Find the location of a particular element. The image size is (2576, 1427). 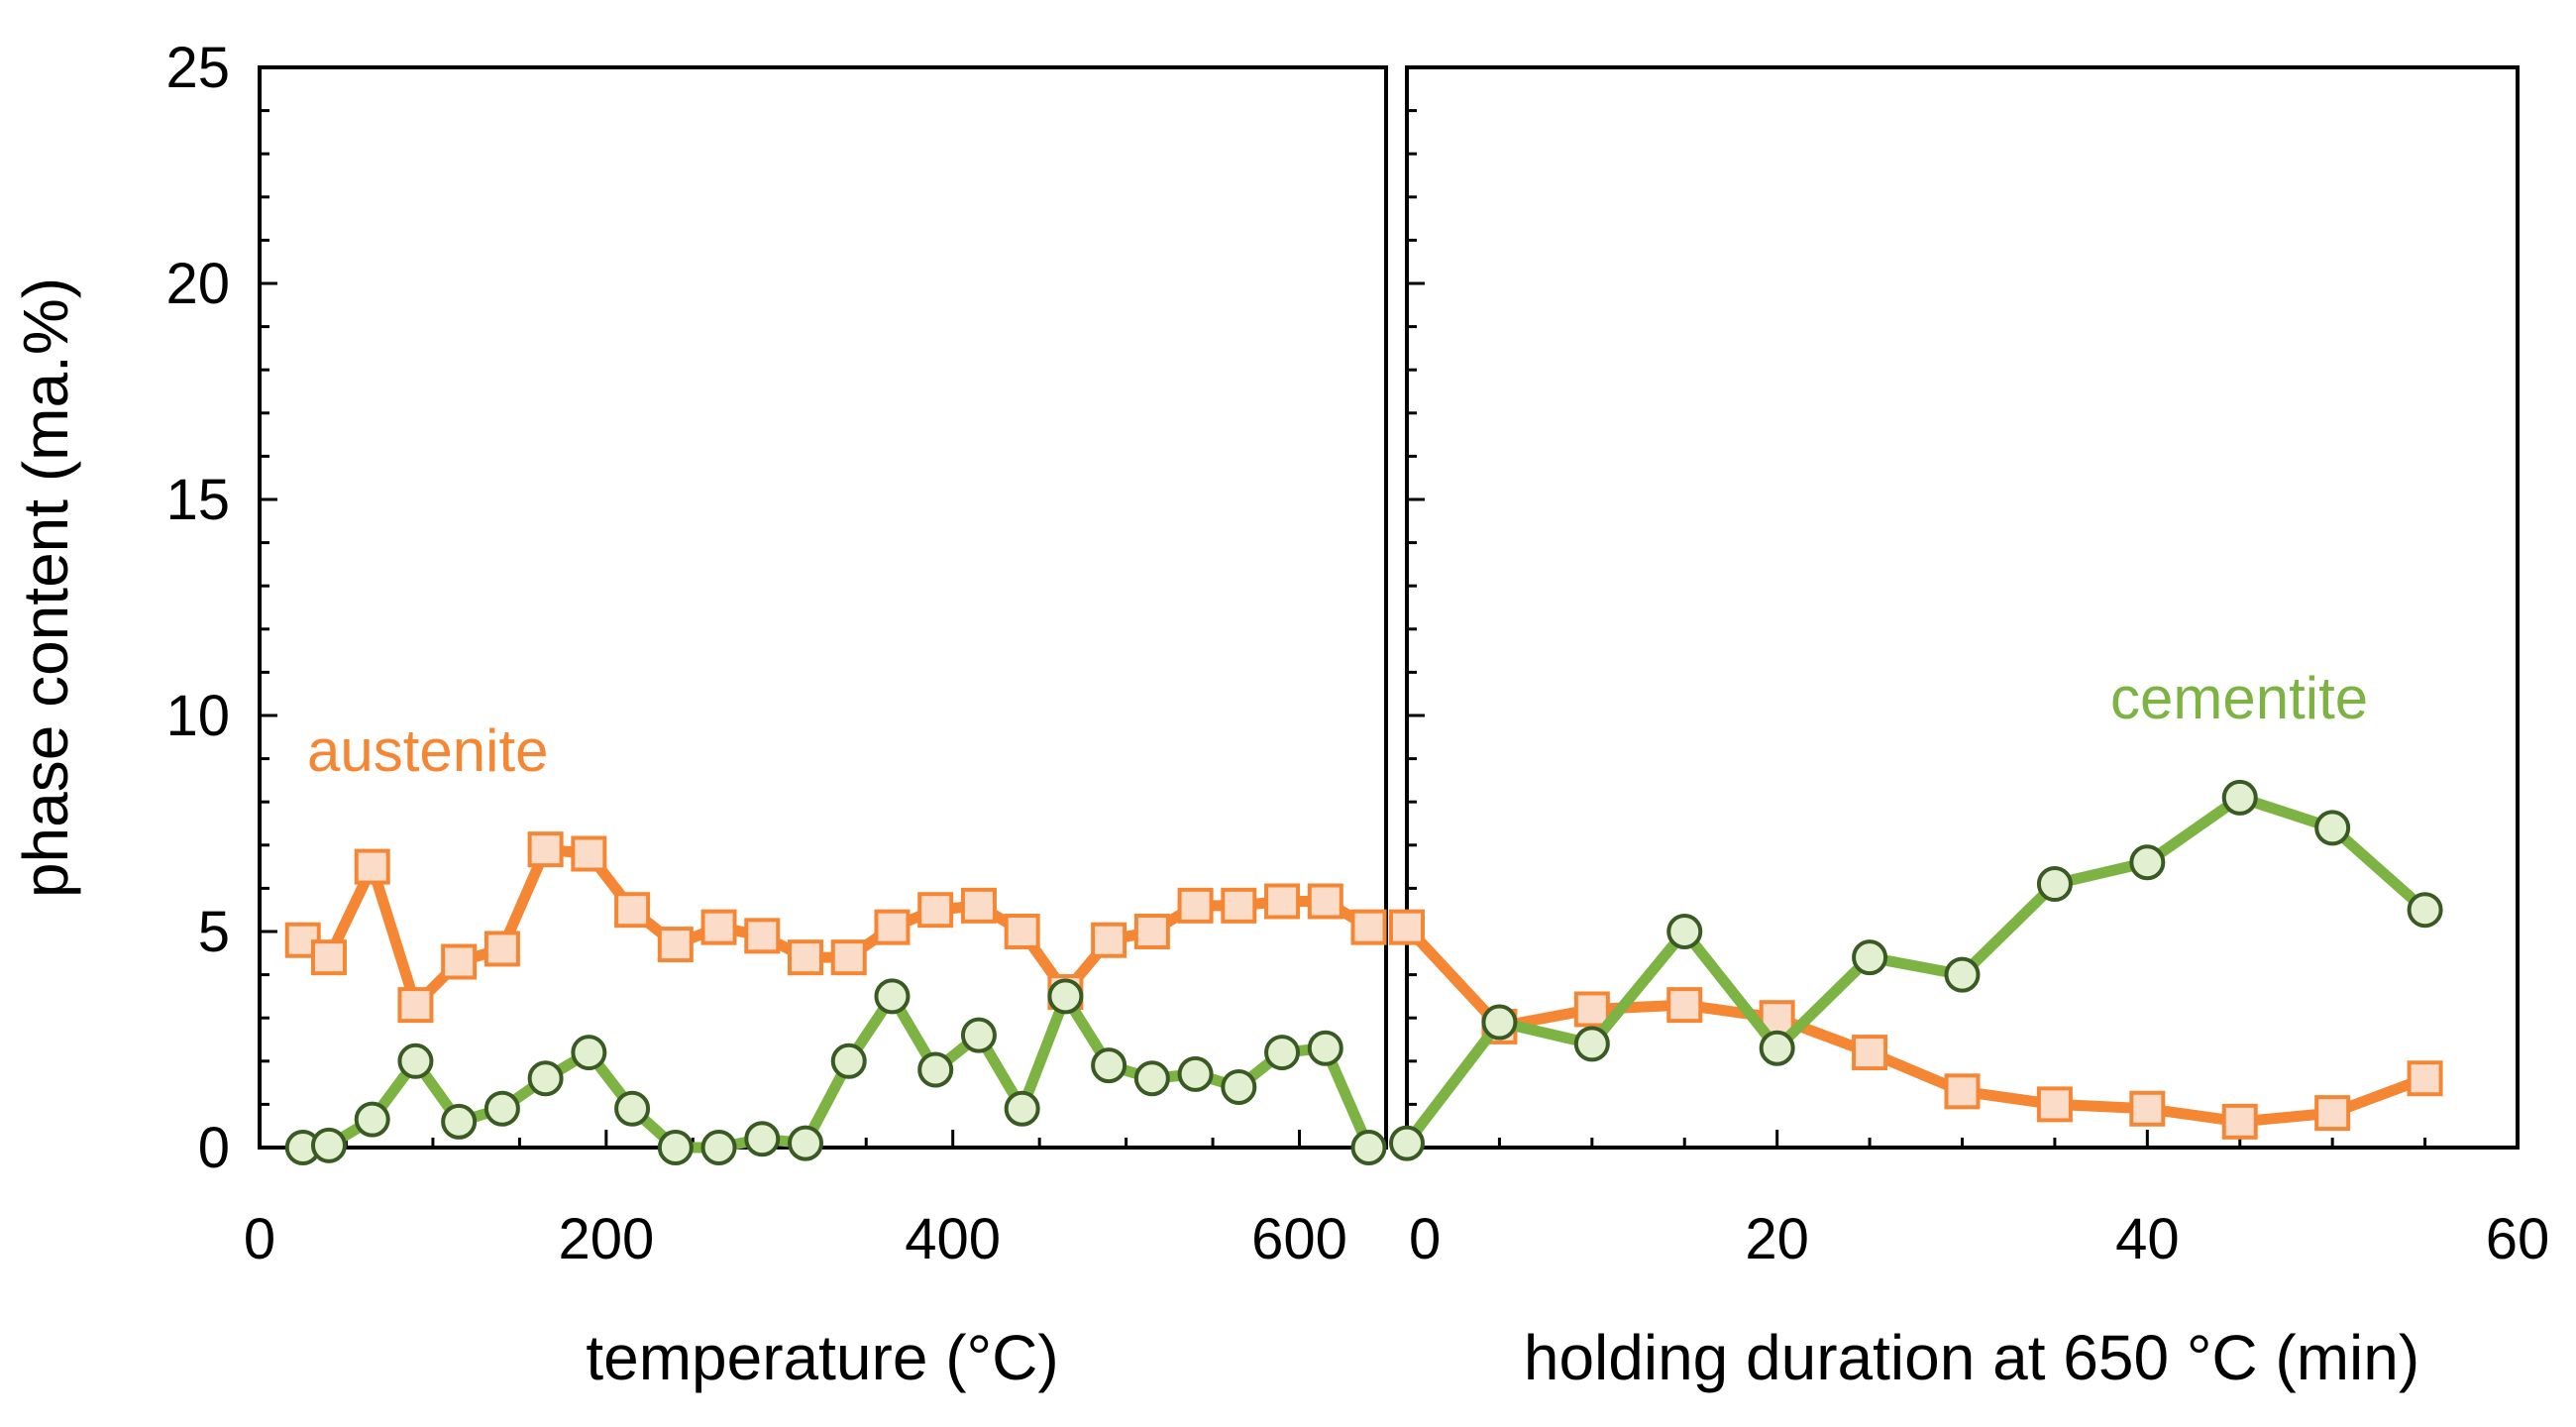

x-tick-label-p1: 20 is located at coordinates (1777, 1239).